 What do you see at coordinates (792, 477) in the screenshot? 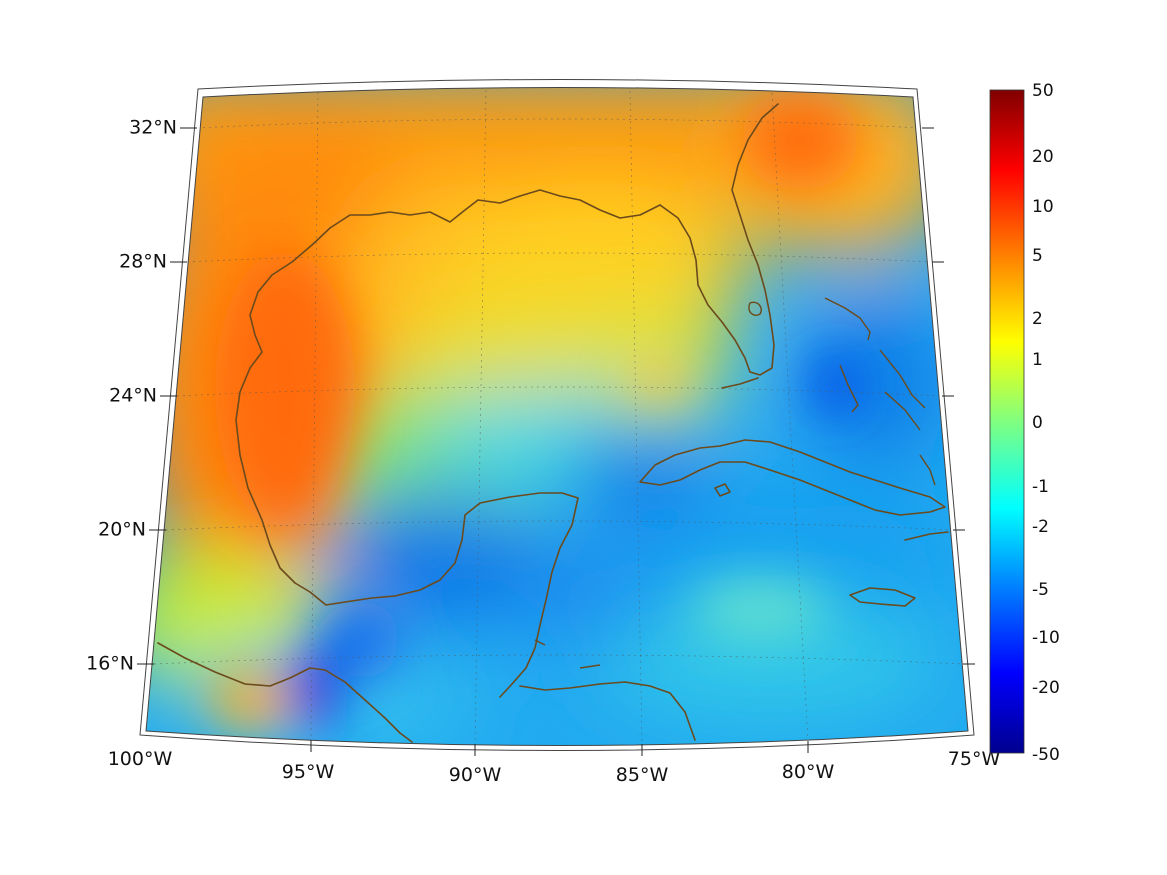
I see `cuba-coast-line` at bounding box center [792, 477].